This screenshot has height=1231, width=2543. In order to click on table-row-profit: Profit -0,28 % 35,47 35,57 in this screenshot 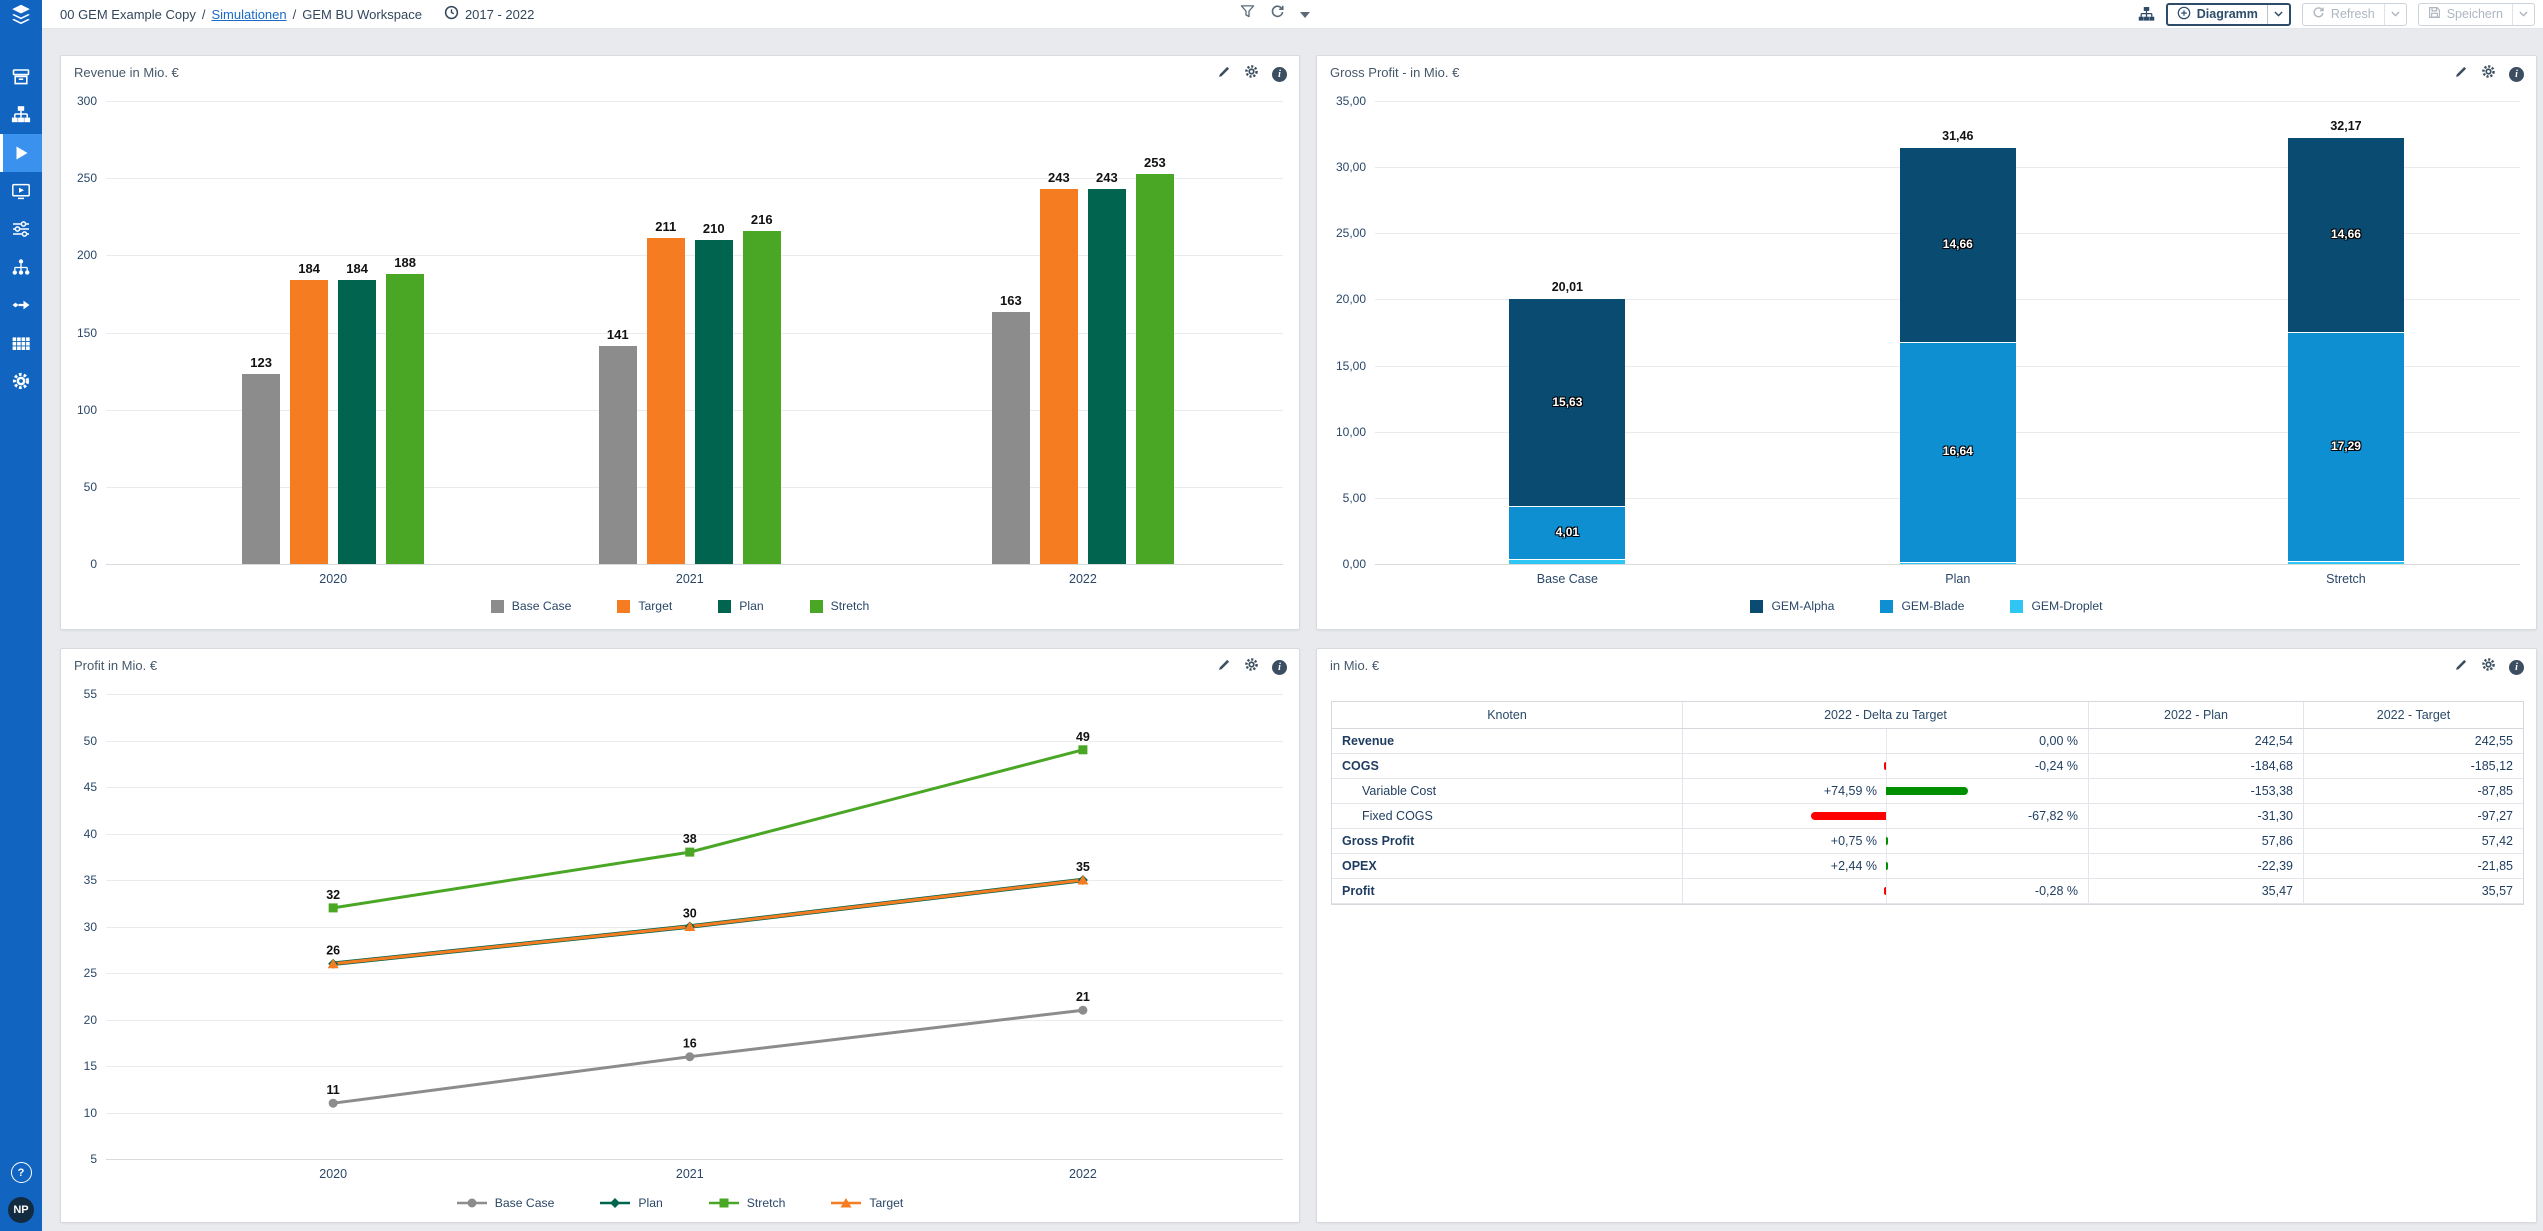, I will do `click(1927, 891)`.